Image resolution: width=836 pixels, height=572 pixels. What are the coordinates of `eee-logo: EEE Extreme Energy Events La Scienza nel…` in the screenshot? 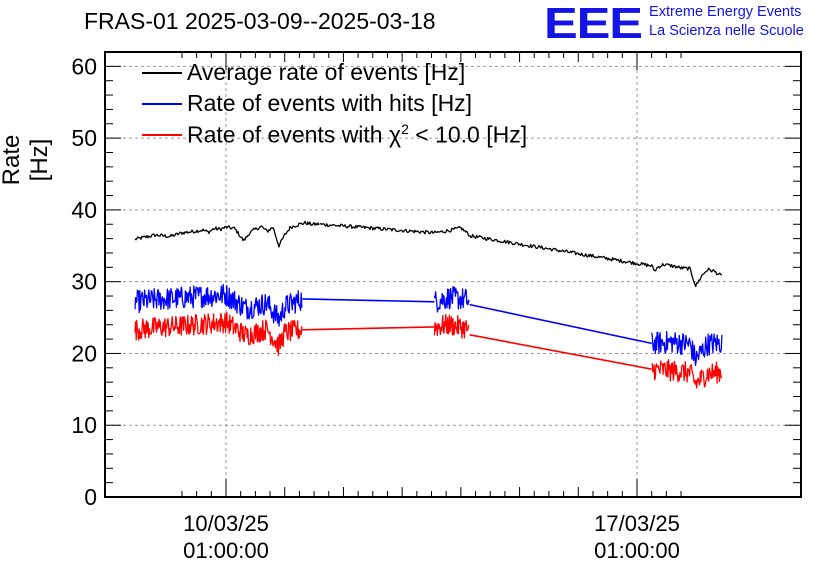 It's located at (674, 24).